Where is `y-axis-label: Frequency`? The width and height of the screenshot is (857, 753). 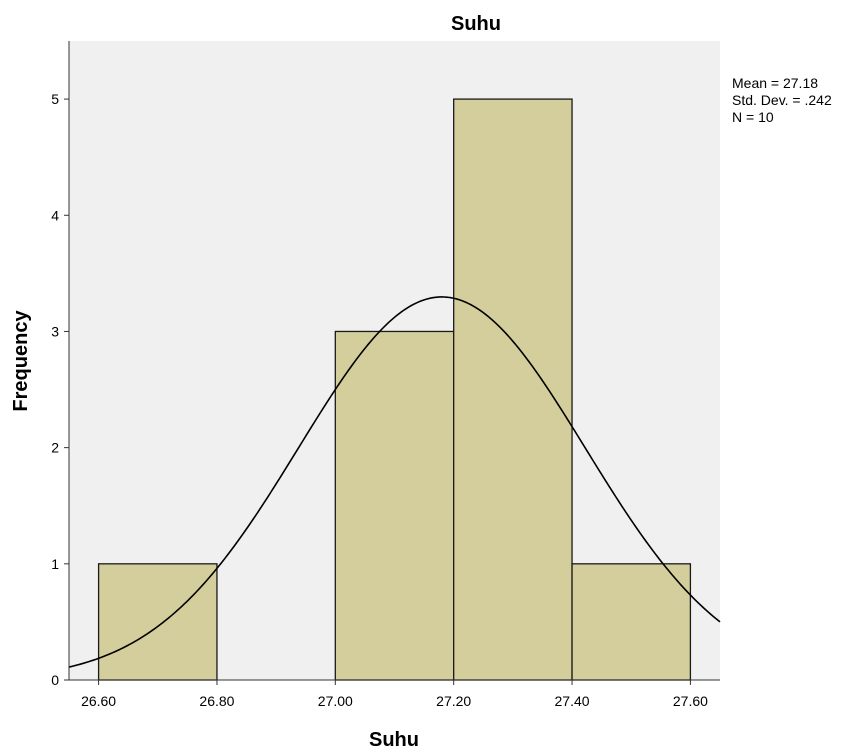
y-axis-label: Frequency is located at coordinates (21, 361).